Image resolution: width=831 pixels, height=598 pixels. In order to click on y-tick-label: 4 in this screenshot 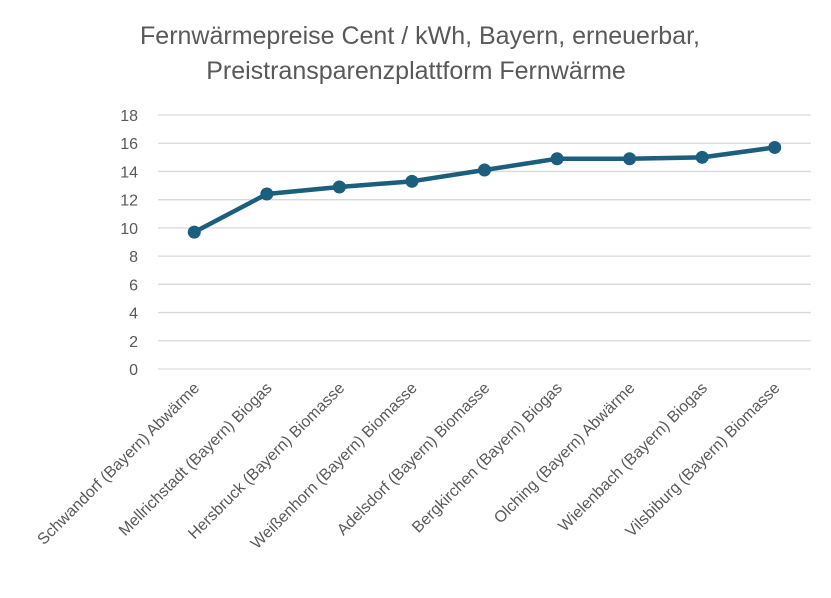, I will do `click(133, 314)`.